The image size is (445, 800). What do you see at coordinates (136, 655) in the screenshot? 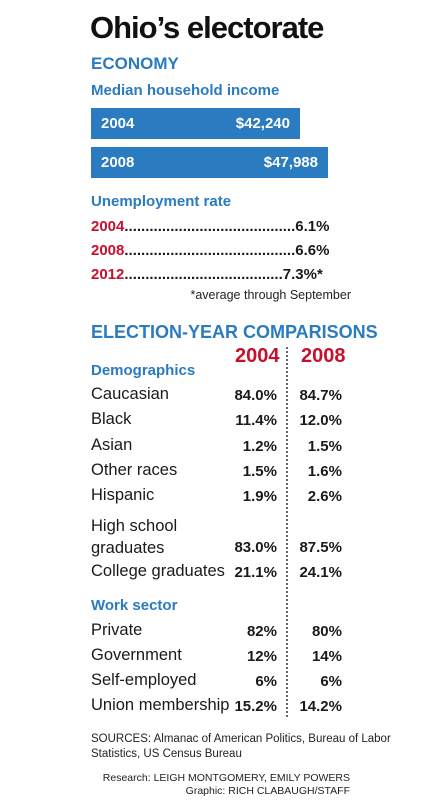
I see `table-row-label: Government` at bounding box center [136, 655].